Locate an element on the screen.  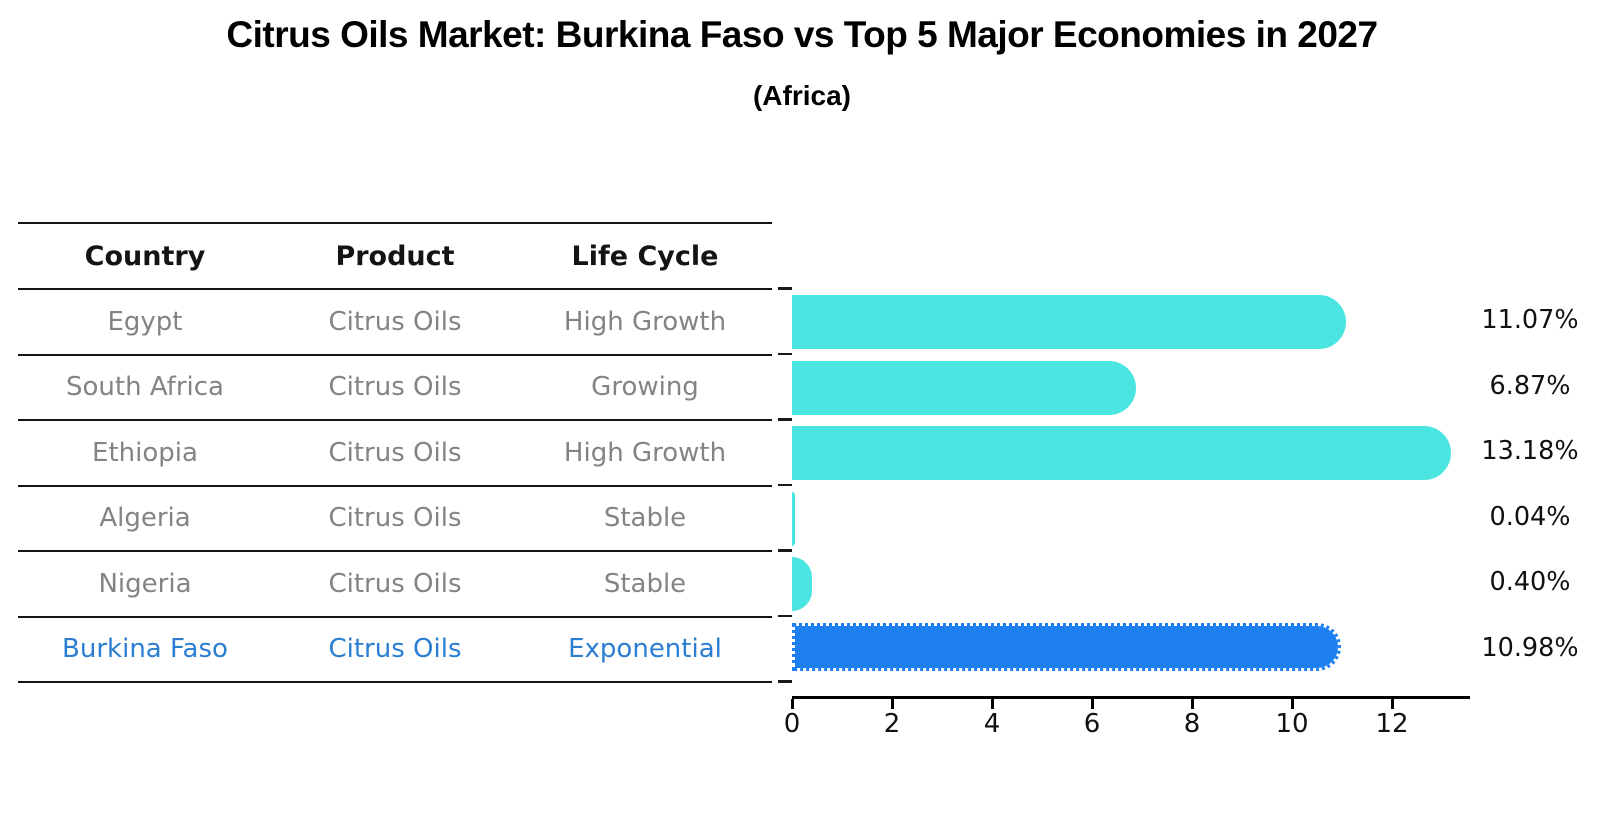
x-axis-line is located at coordinates (1131, 697).